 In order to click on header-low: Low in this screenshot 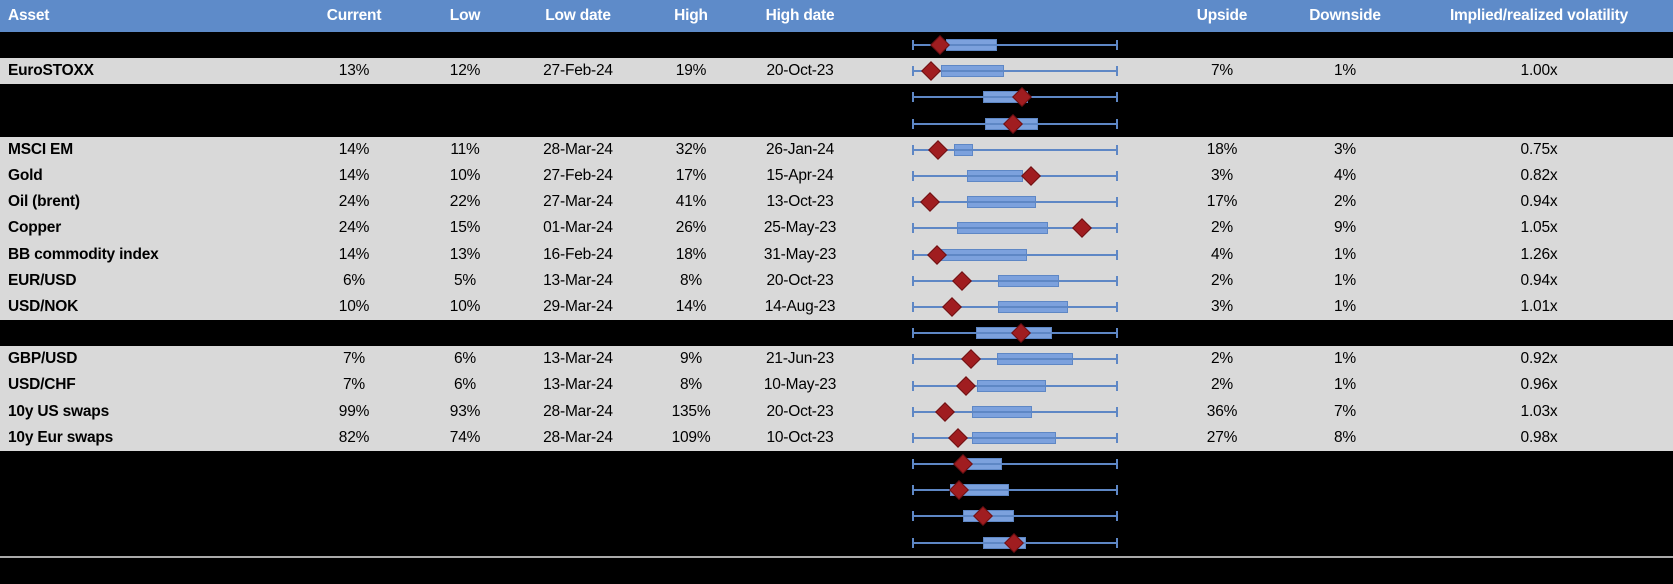, I will do `click(465, 15)`.